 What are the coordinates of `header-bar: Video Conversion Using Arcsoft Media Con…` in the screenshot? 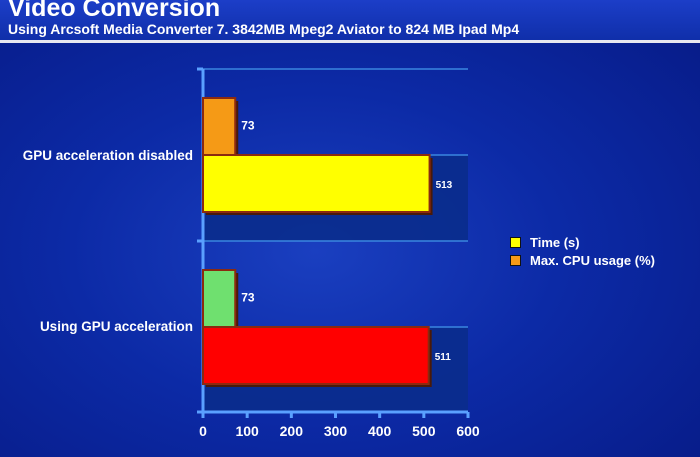 It's located at (350, 21).